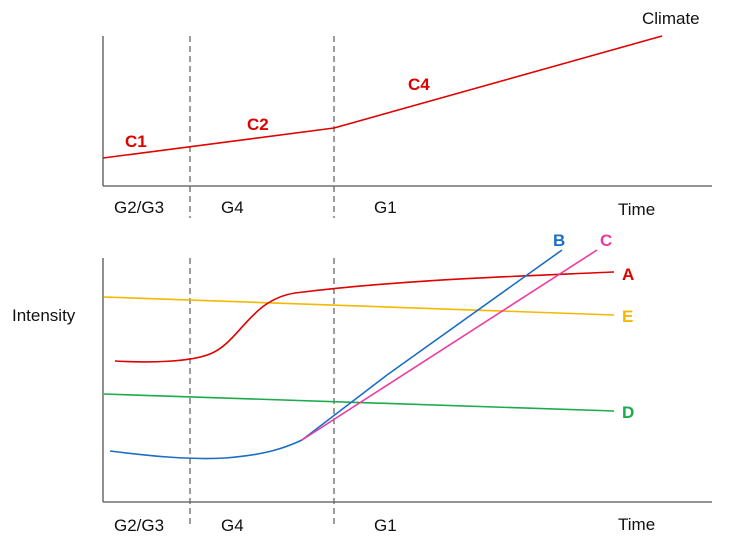 This screenshot has width=751, height=549. What do you see at coordinates (636, 524) in the screenshot?
I see `intensity-time-label: Time` at bounding box center [636, 524].